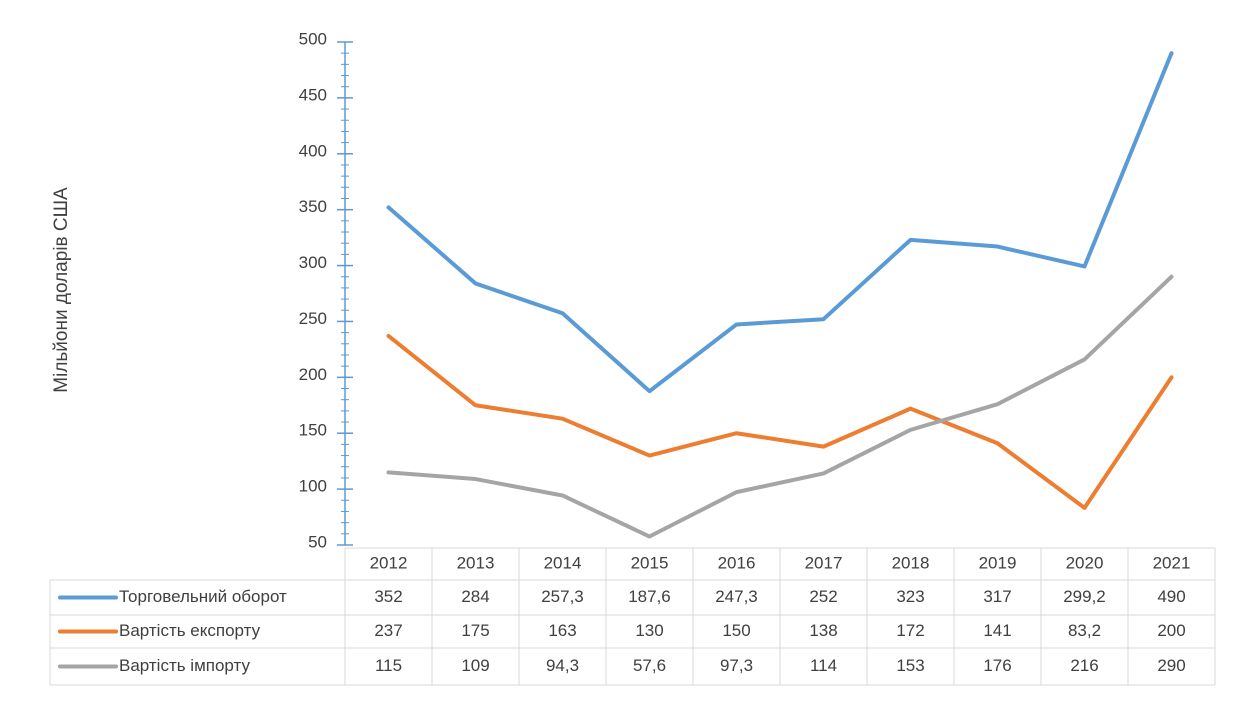 This screenshot has height=704, width=1240. Describe the element at coordinates (1084, 665) in the screenshot. I see `table-value: 216` at that location.